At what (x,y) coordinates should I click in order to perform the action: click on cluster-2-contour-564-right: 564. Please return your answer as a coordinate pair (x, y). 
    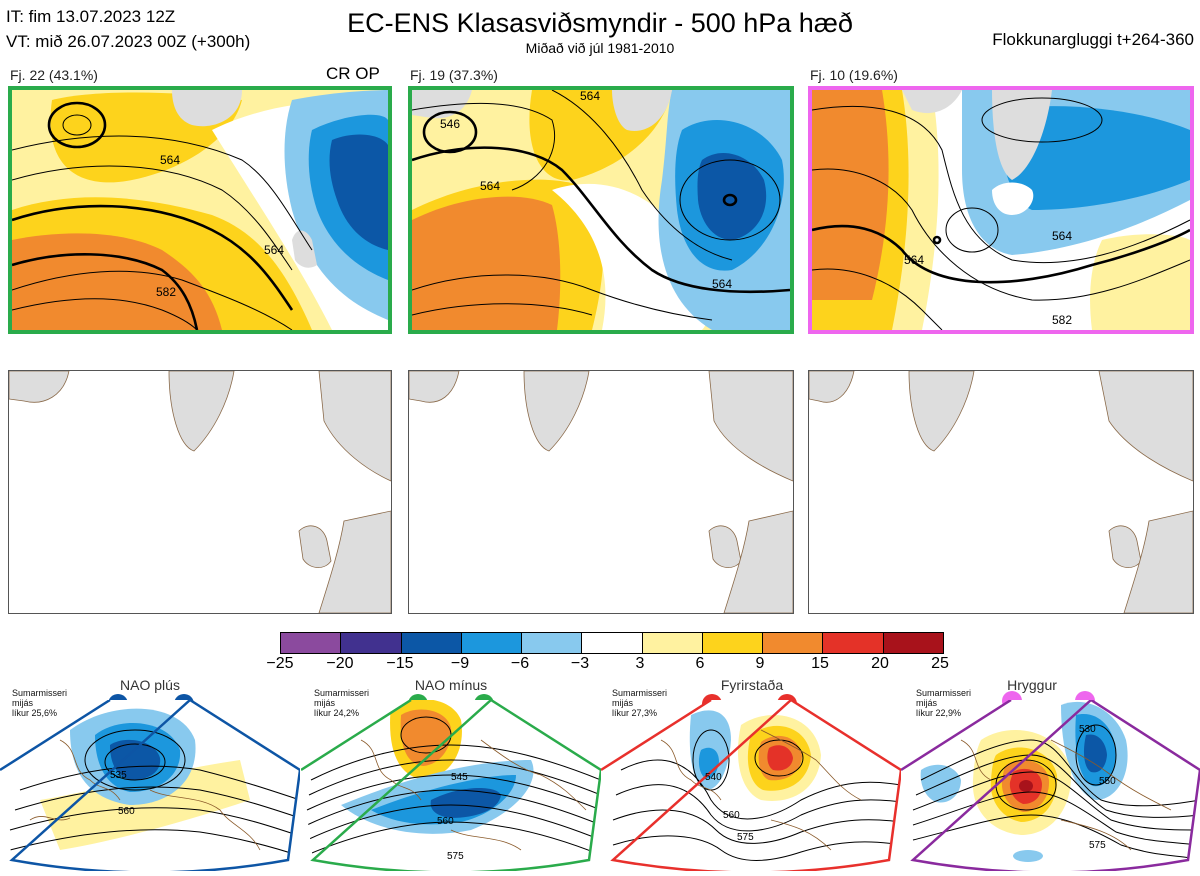
    Looking at the image, I should click on (722, 284).